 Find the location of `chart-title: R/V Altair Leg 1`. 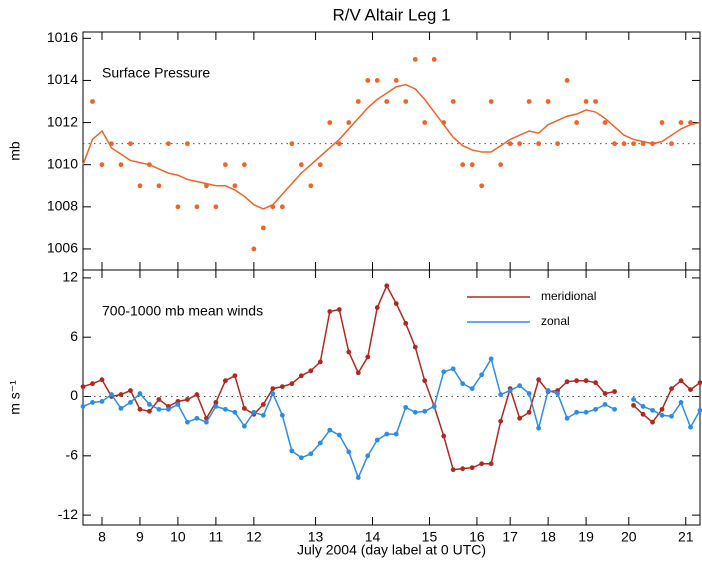

chart-title: R/V Altair Leg 1 is located at coordinates (391, 14).